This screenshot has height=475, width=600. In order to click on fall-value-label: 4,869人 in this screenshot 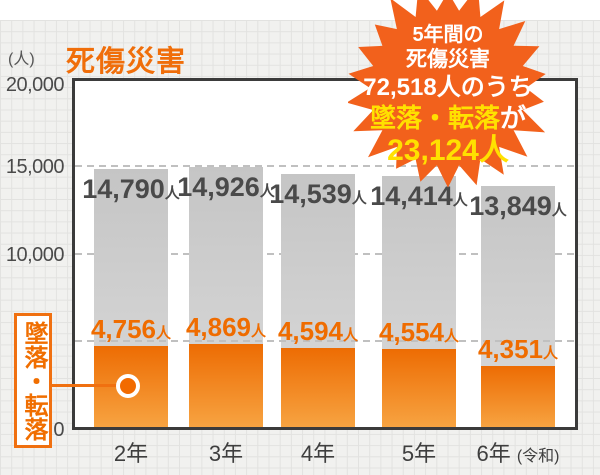, I will do `click(226, 326)`.